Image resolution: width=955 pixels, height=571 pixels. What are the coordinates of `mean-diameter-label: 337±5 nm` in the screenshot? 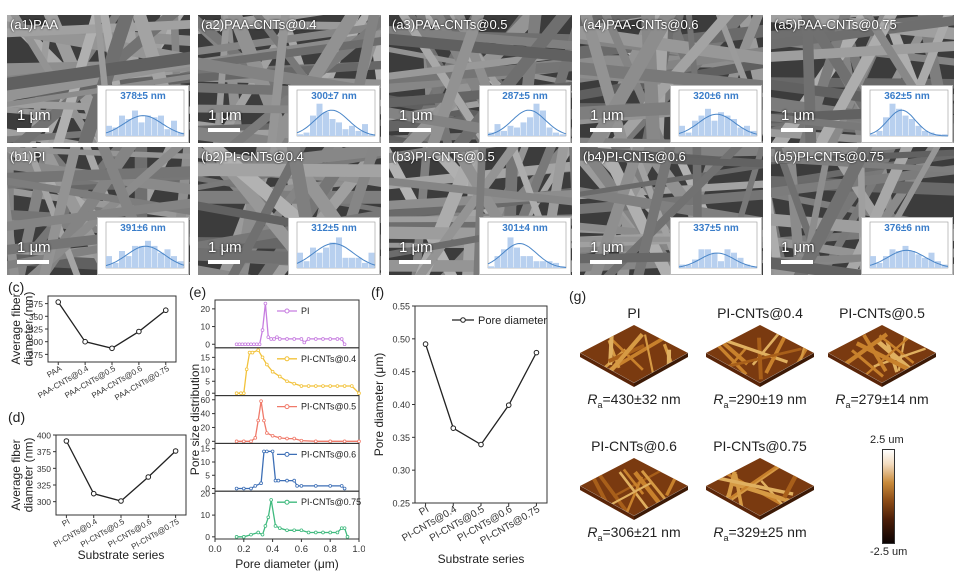 It's located at (716, 228).